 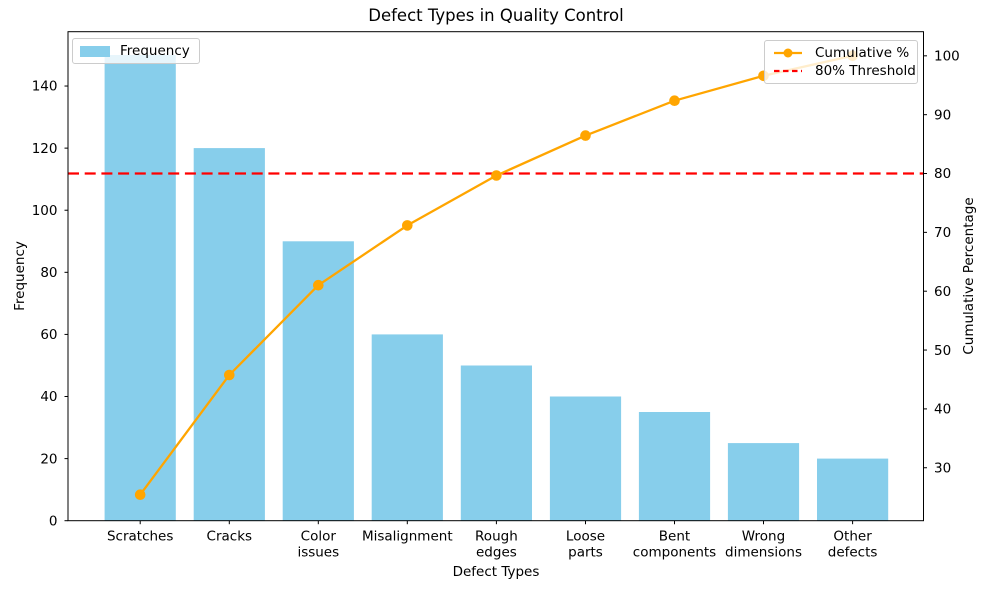 What do you see at coordinates (407, 427) in the screenshot?
I see `bar-misalignment` at bounding box center [407, 427].